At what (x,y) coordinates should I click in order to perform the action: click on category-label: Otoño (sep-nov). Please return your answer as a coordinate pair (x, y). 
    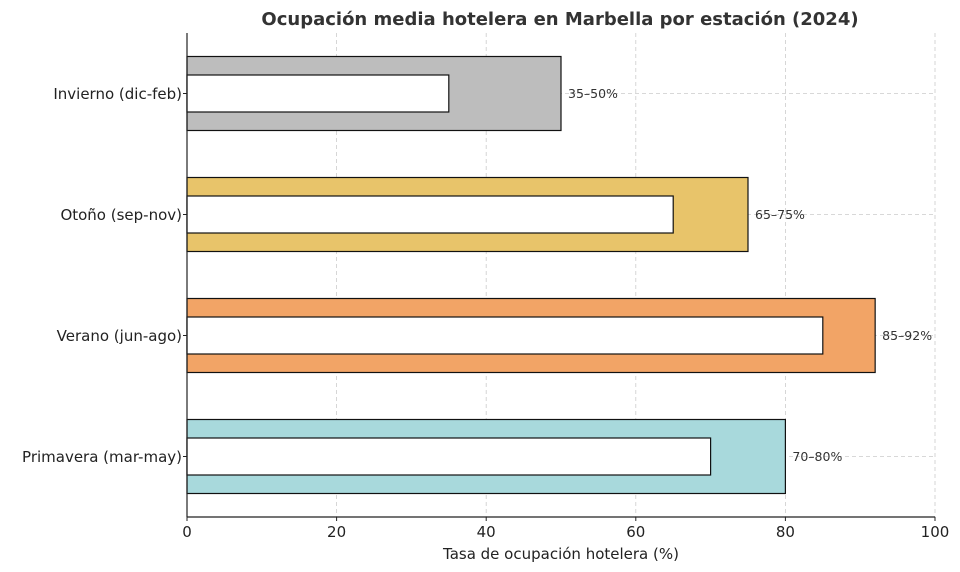
    Looking at the image, I should click on (121, 215).